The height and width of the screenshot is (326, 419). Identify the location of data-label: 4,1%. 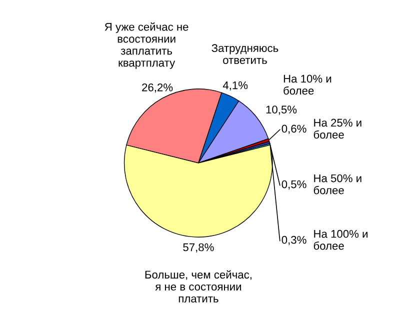
(235, 86).